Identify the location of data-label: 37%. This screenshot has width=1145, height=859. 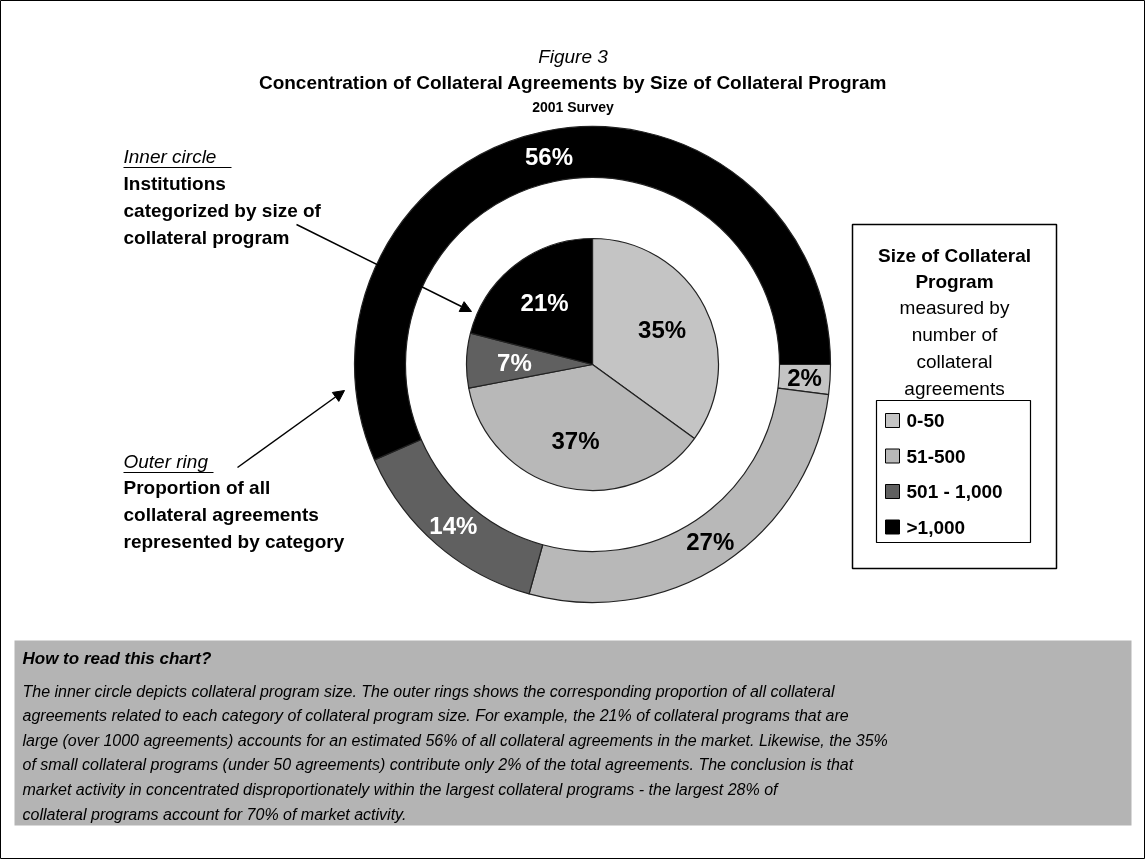
(575, 441).